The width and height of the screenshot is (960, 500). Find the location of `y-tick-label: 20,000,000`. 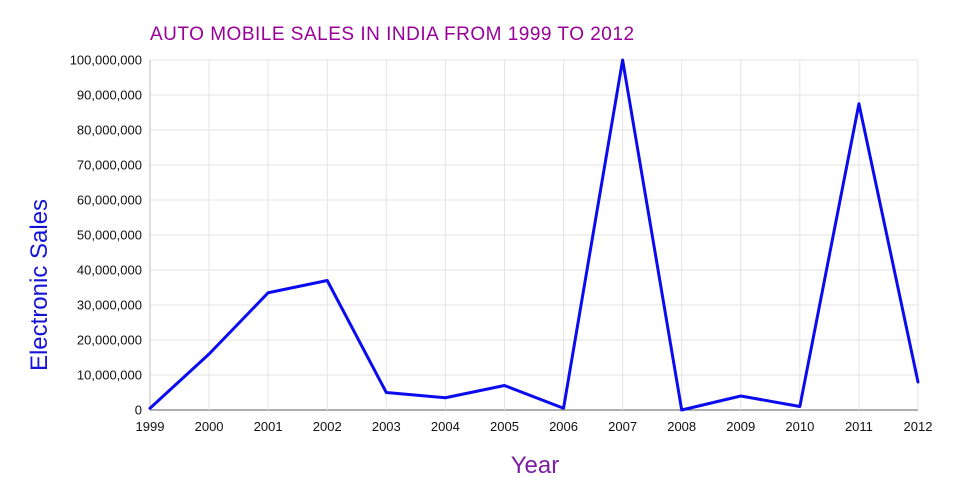

y-tick-label: 20,000,000 is located at coordinates (109, 340).